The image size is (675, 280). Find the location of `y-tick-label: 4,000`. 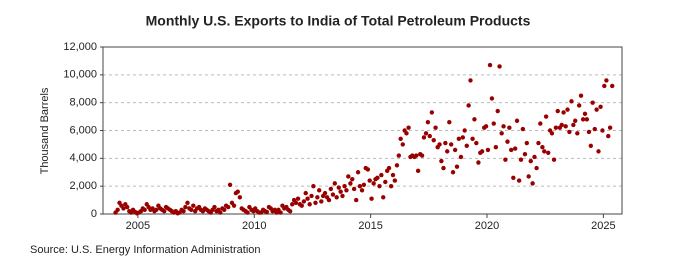

y-tick-label: 4,000 is located at coordinates (83, 158).